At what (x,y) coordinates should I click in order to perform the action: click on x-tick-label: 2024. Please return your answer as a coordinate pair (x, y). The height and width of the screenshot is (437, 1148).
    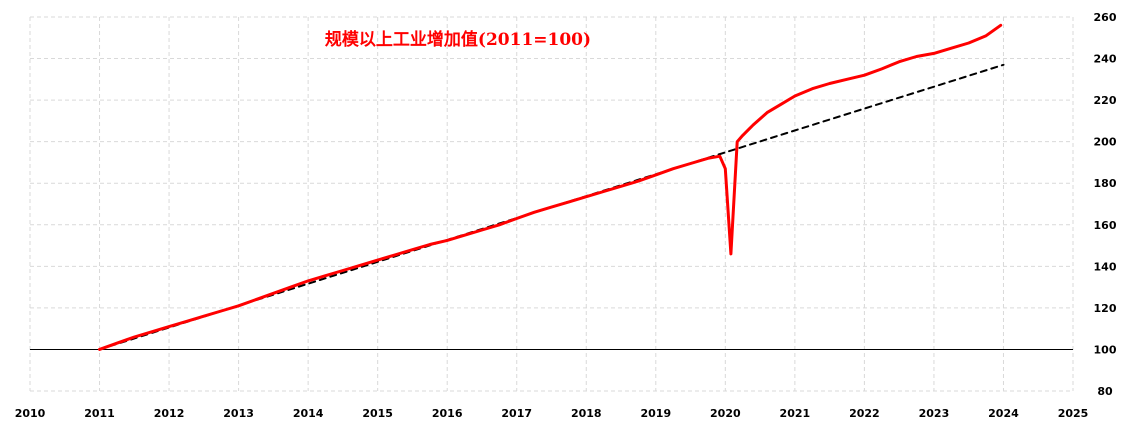
    Looking at the image, I should click on (1003, 413).